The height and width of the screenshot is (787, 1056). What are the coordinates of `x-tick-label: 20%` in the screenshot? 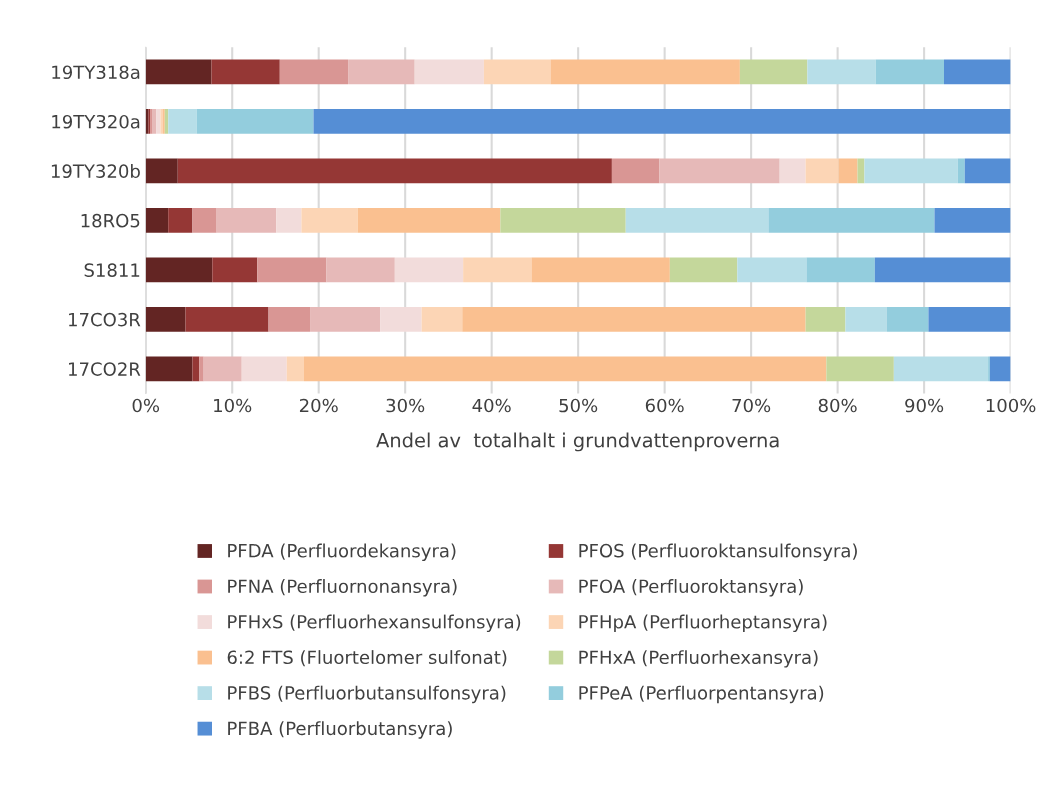 It's located at (318, 405).